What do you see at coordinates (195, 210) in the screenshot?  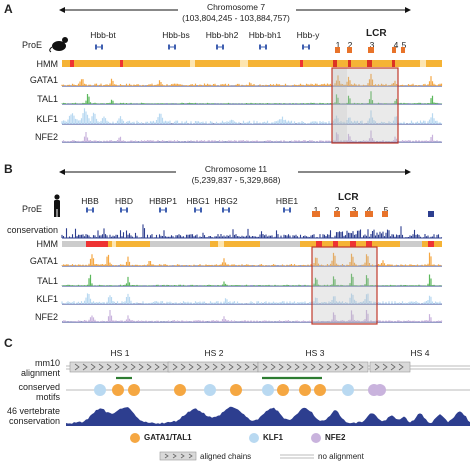 I see `gene-marker-b-3-exon-l` at bounding box center [195, 210].